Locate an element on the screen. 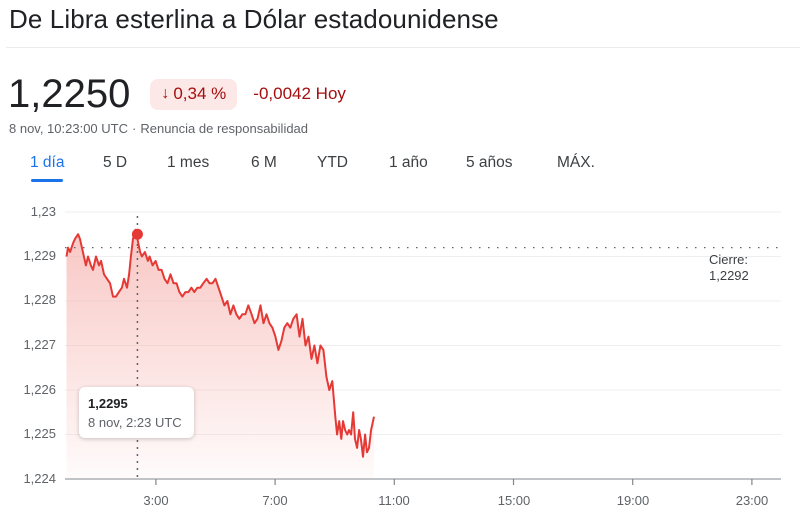  hover-tooltip: 1,2295 8 nov, 2:23 UTC is located at coordinates (136, 412).